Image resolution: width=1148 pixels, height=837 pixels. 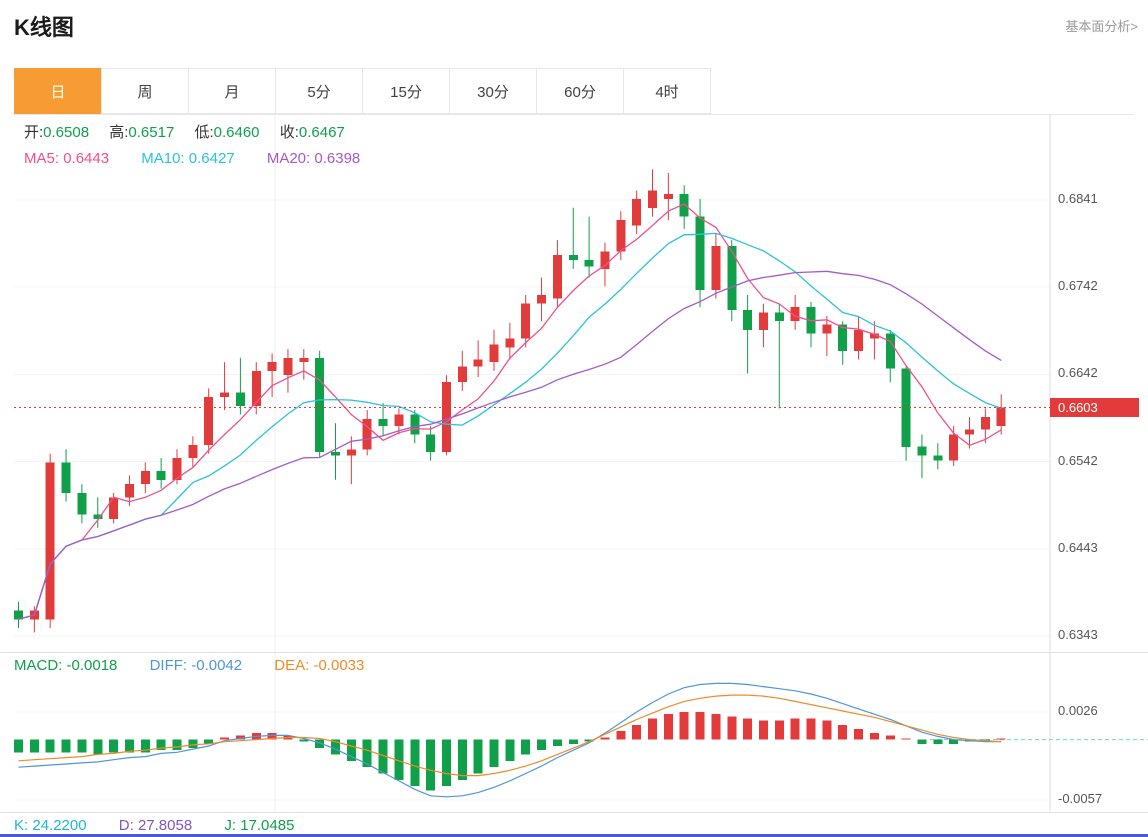 I want to click on open-value: 0.6508, so click(x=66, y=132).